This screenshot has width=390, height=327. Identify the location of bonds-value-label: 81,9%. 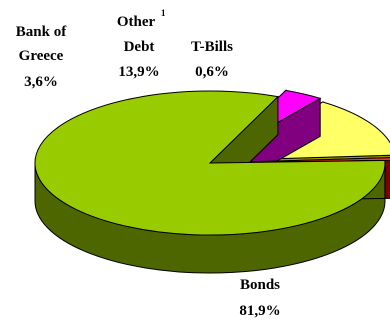
(259, 311).